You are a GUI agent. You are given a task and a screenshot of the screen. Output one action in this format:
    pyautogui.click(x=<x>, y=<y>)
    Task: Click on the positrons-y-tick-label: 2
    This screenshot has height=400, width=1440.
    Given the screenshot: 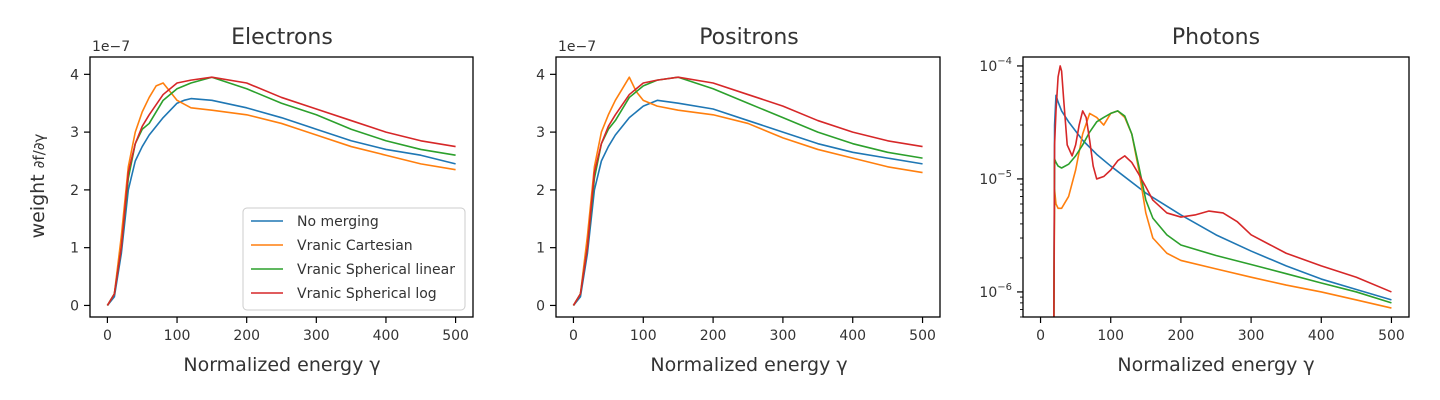 What is the action you would take?
    pyautogui.click(x=540, y=191)
    